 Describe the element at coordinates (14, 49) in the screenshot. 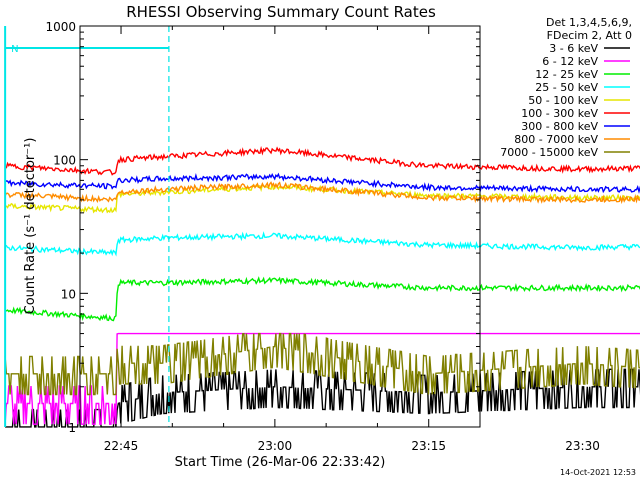

I see `flag-label-n: N` at that location.